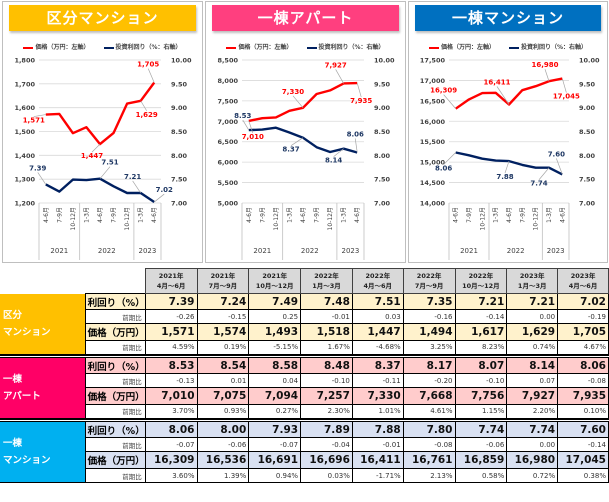 This screenshot has width=609, height=502. What do you see at coordinates (171, 286) in the screenshot?
I see `period-months: 4月～6月` at bounding box center [171, 286].